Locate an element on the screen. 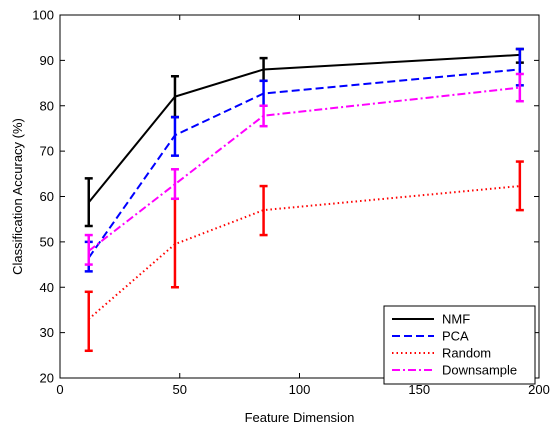  x-axis-label: Feature Dimension is located at coordinates (300, 417).